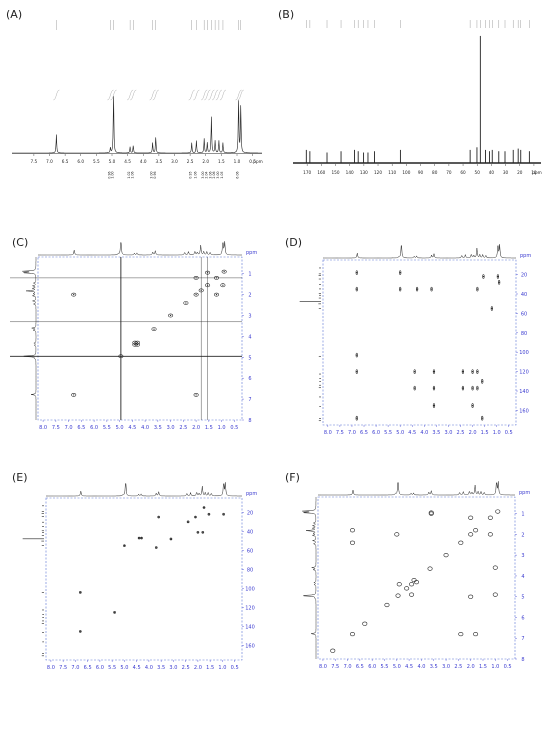 The width and height of the screenshot is (550, 733). Describe the element at coordinates (145, 428) in the screenshot. I see `tick-label: 4.0` at that location.